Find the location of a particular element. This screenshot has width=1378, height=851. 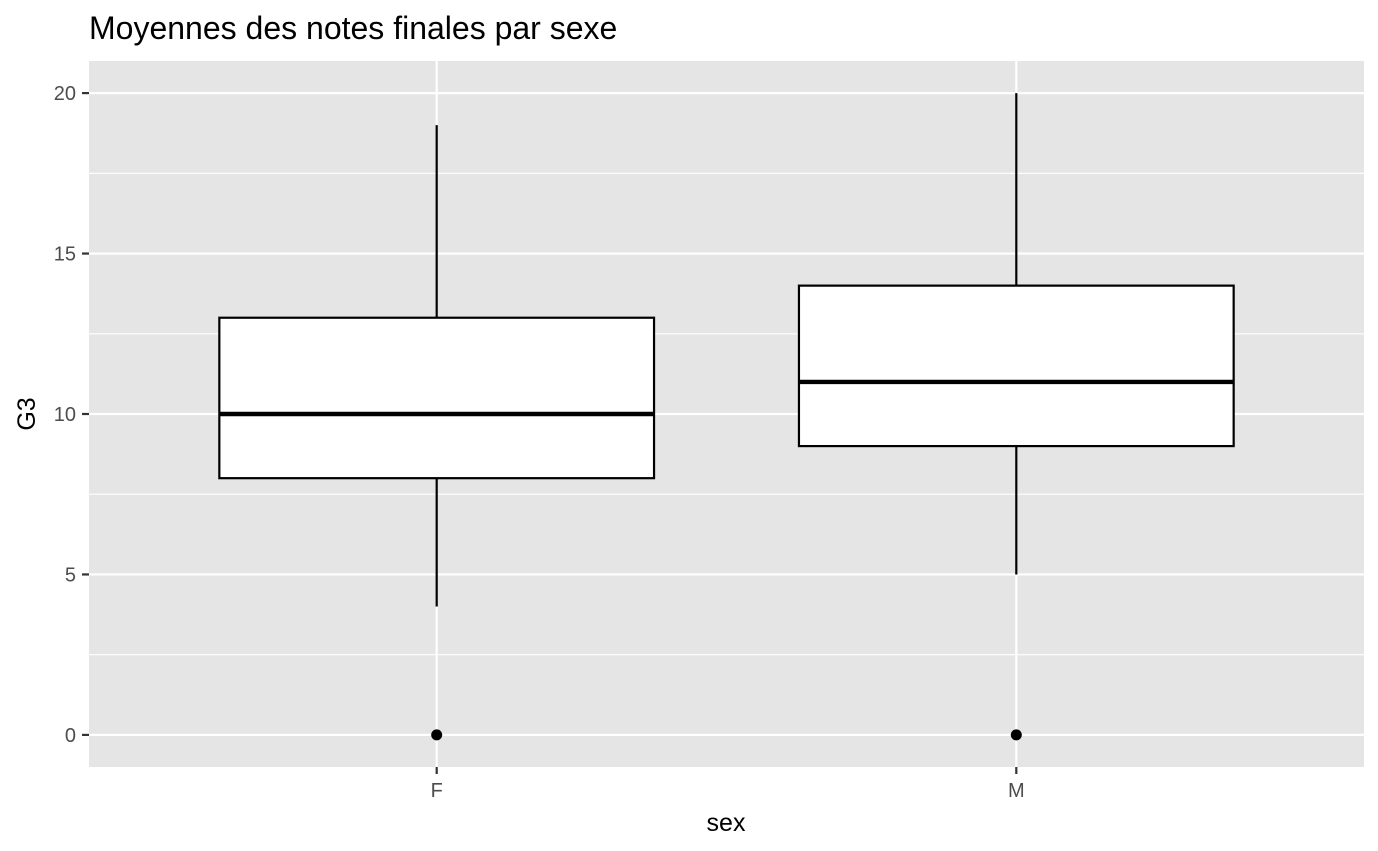

y-tick-label: 10 is located at coordinates (65, 415).